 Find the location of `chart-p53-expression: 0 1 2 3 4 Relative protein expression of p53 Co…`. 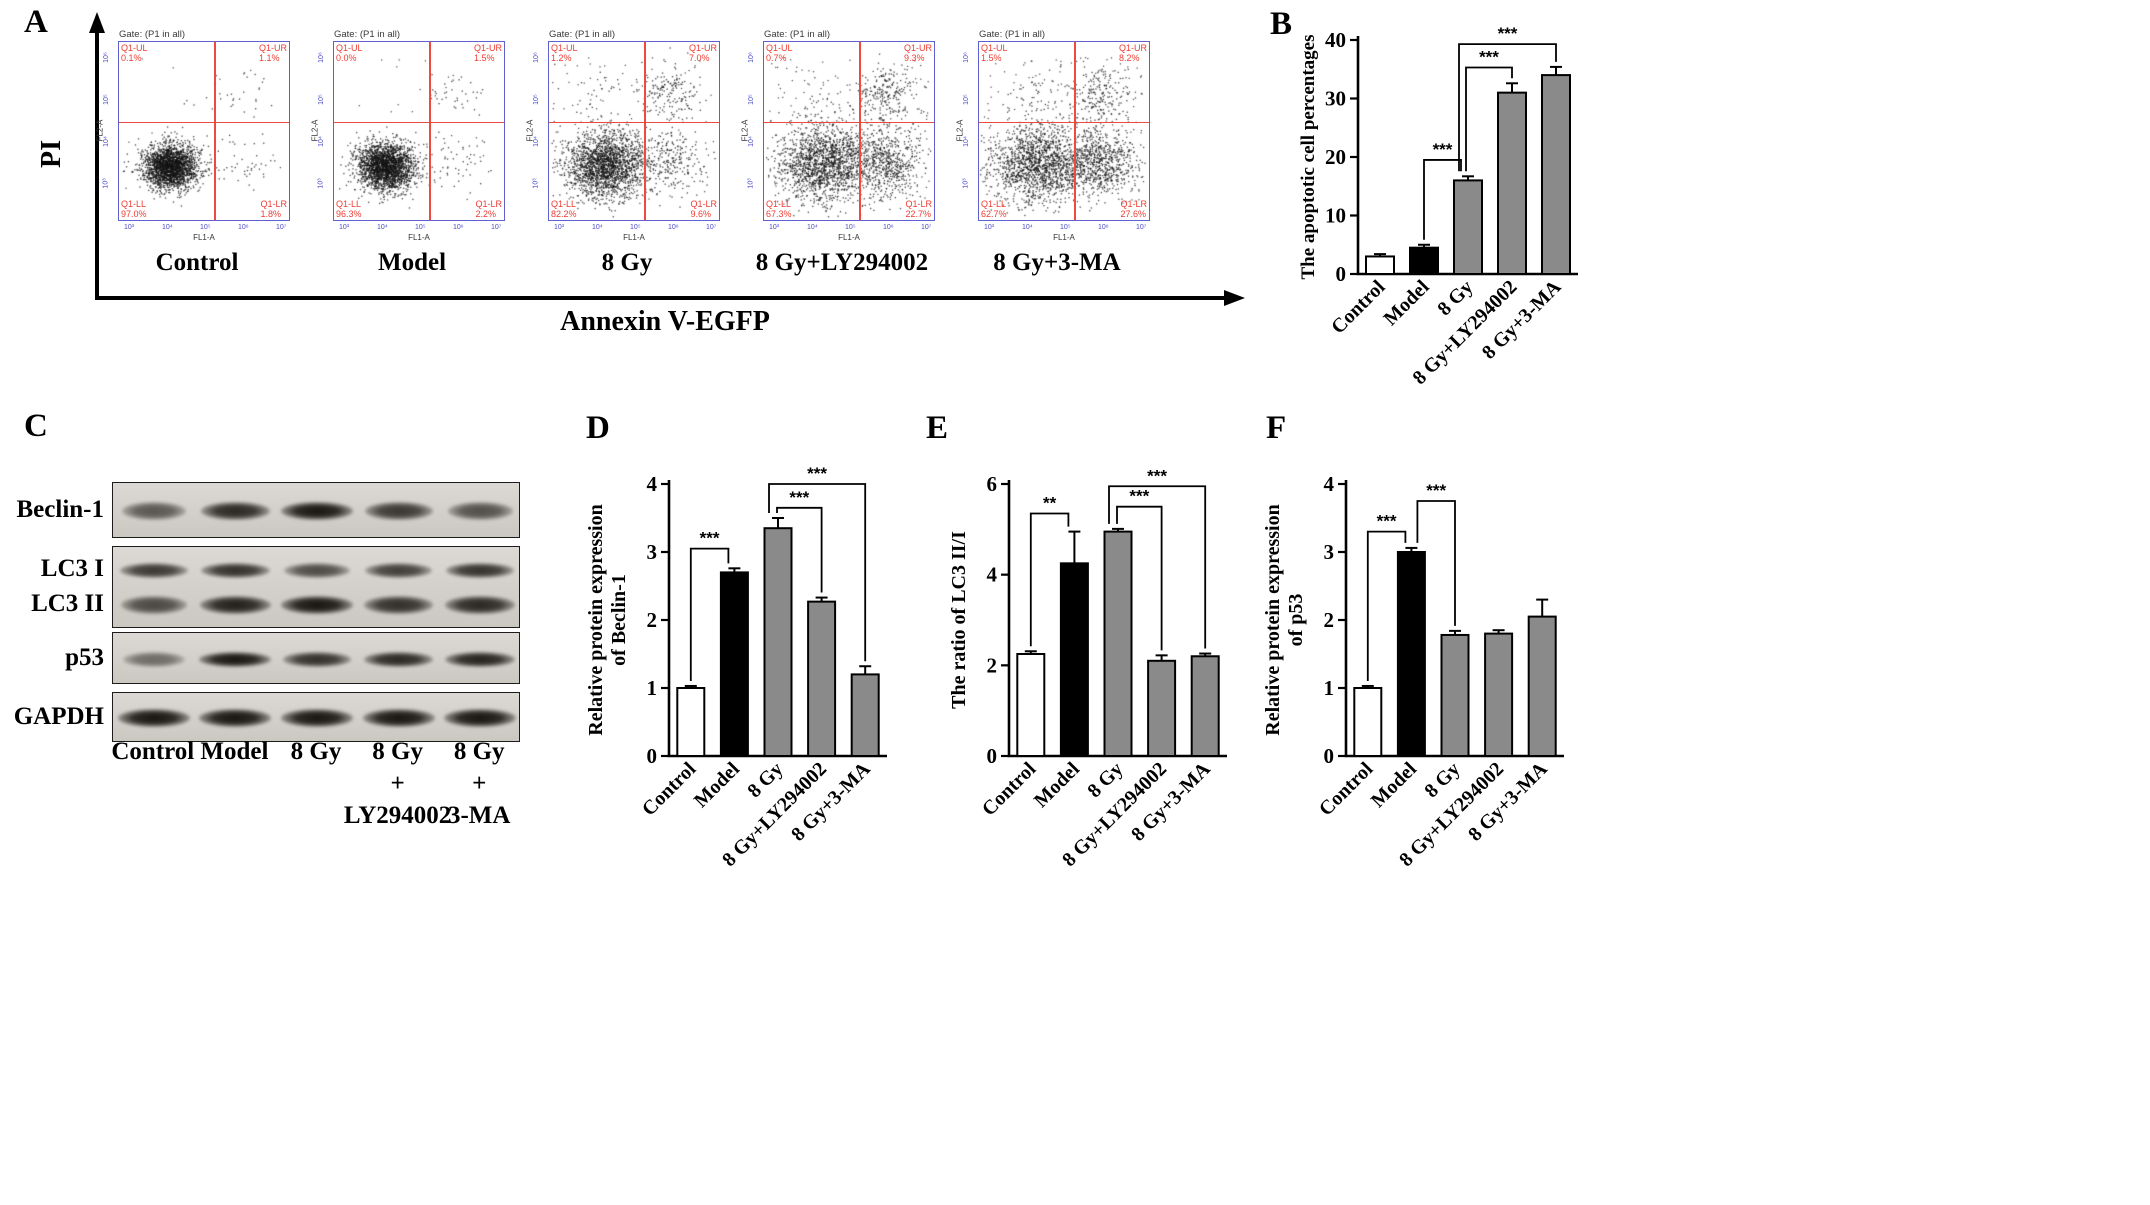

chart-p53-expression: 0 1 2 3 4 Relative protein expression of p53 Co… is located at coordinates (1467, 691).